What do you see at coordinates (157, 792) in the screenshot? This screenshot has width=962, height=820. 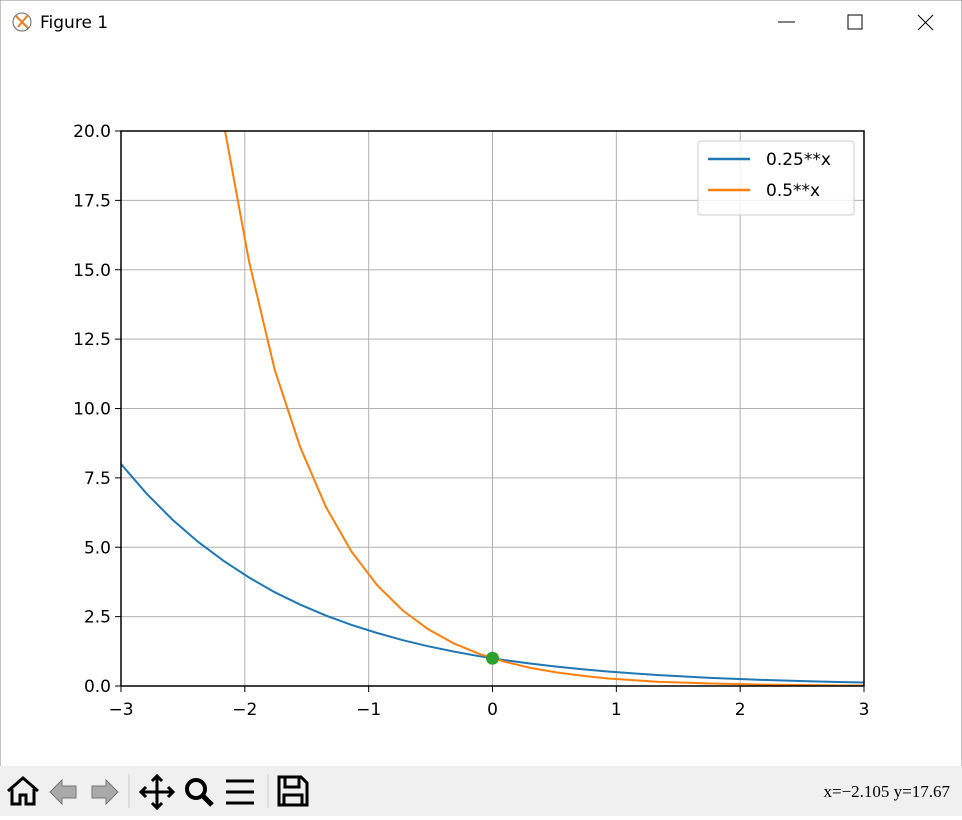 I see `pan-button` at bounding box center [157, 792].